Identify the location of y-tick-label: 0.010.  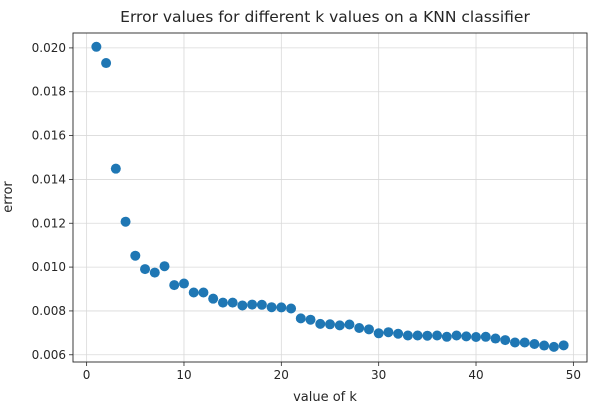
(49, 267).